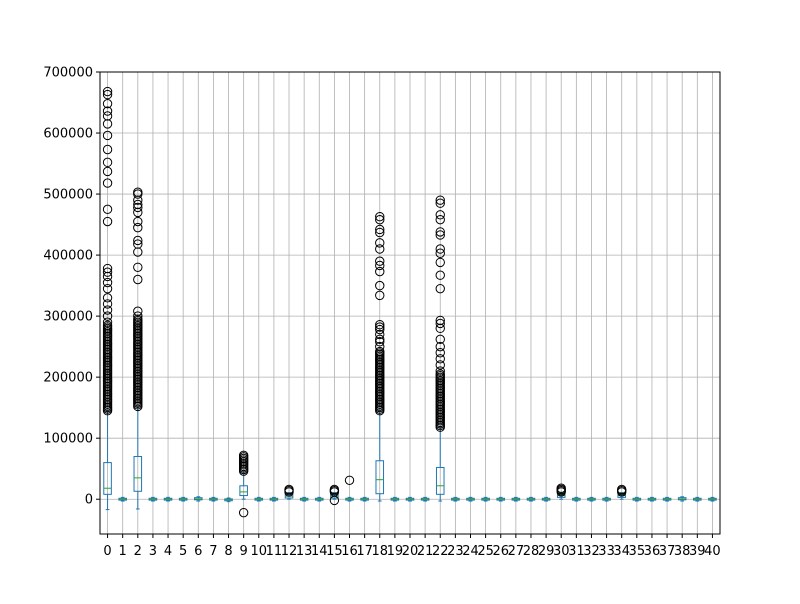  I want to click on y-tick-label: 100000, so click(68, 439).